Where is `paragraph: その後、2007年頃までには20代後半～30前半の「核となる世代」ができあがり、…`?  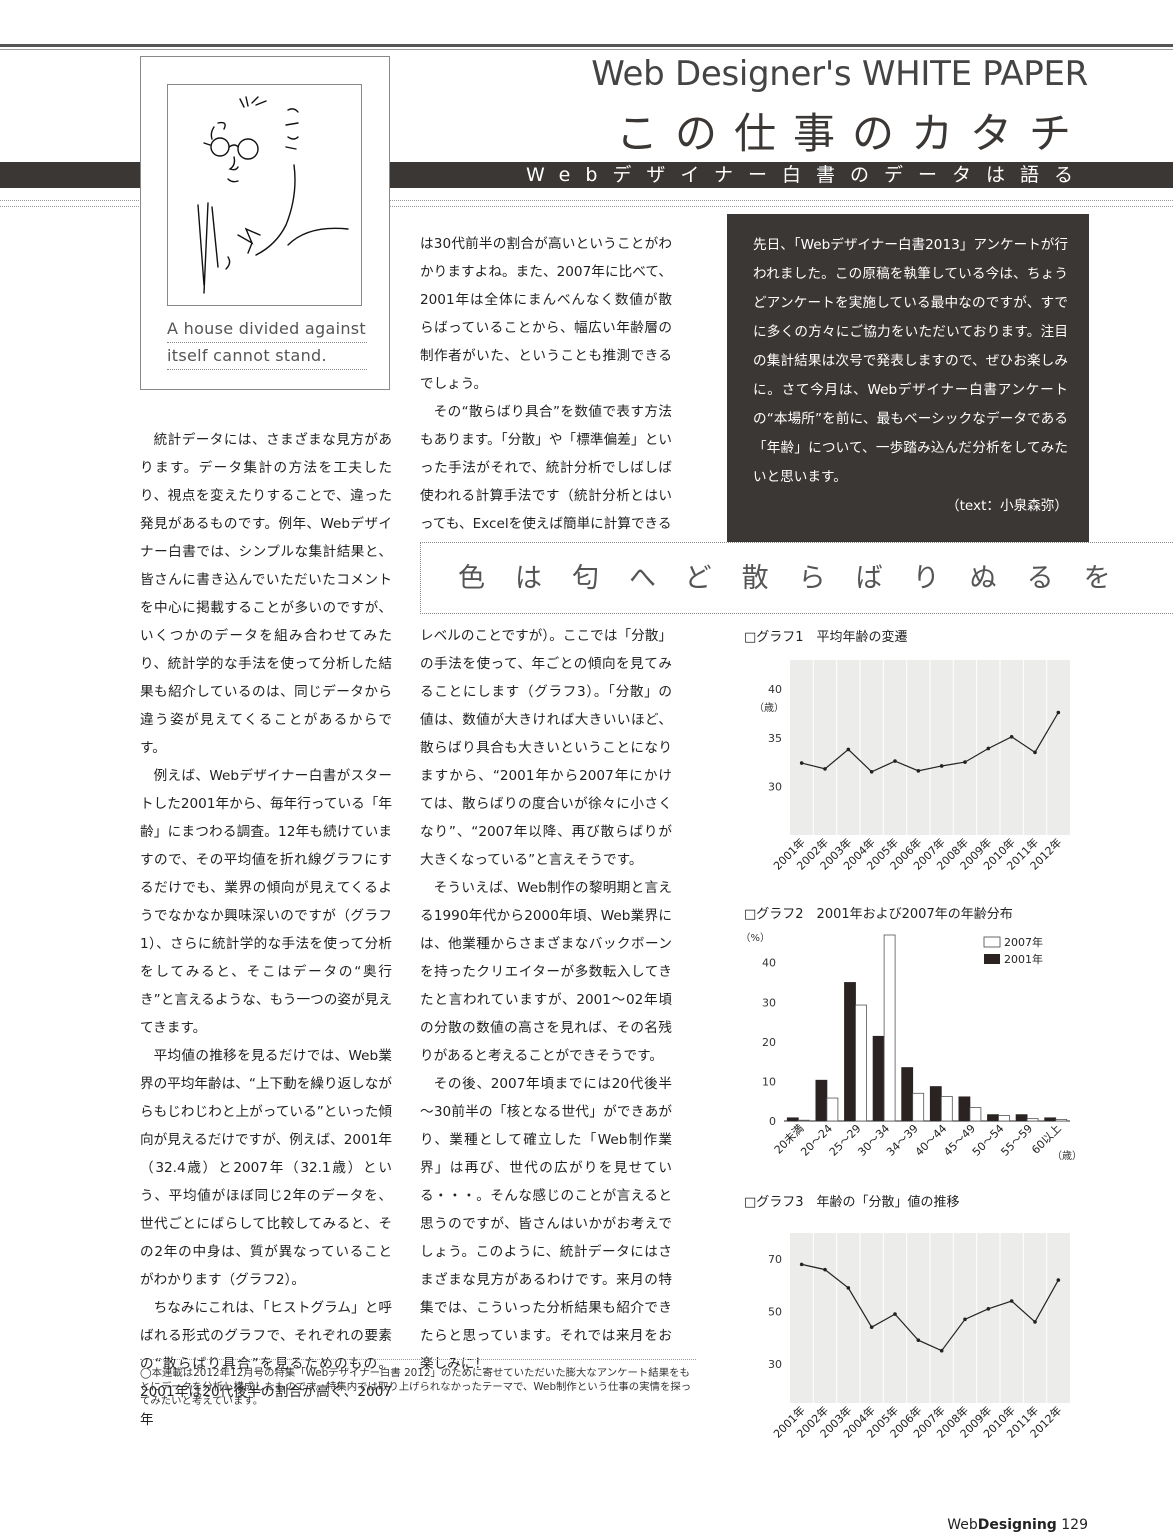 paragraph: その後、2007年頃までには20代後半～30前半の「核となる世代」ができあがり、… is located at coordinates (546, 1224).